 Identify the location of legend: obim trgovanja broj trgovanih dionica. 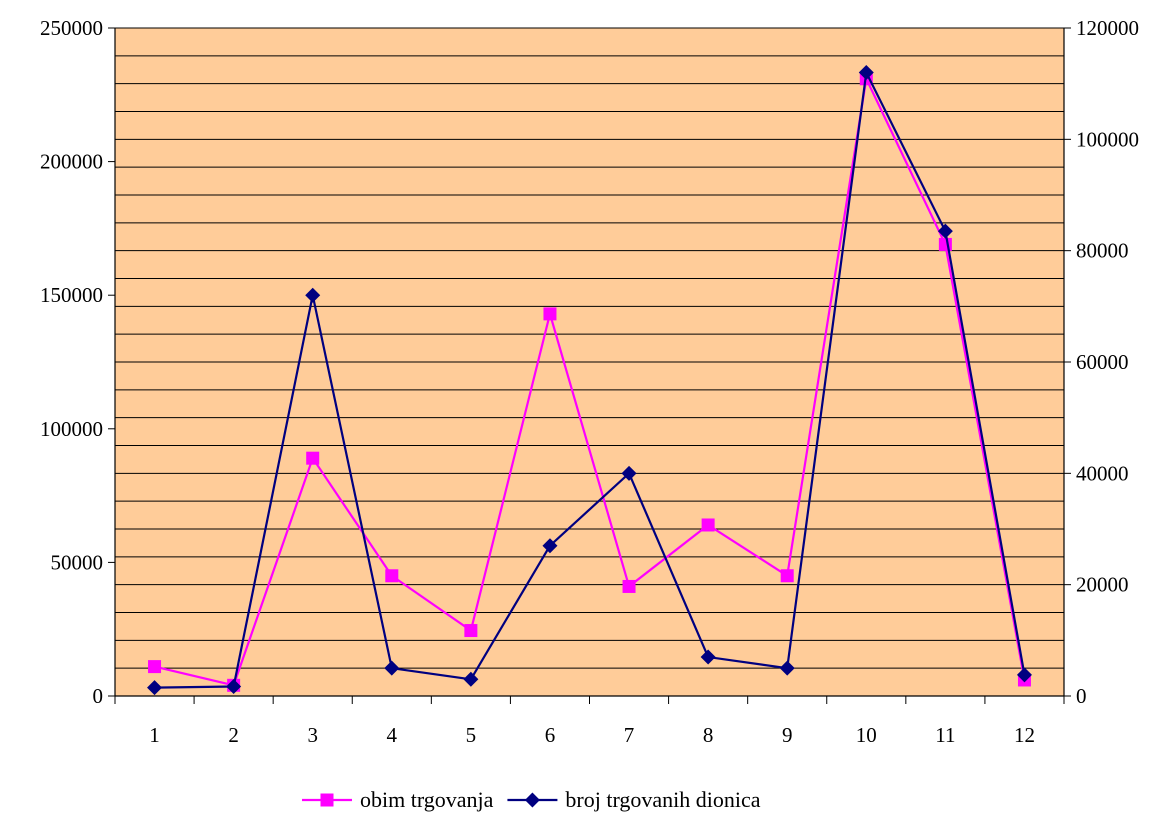
(531, 799).